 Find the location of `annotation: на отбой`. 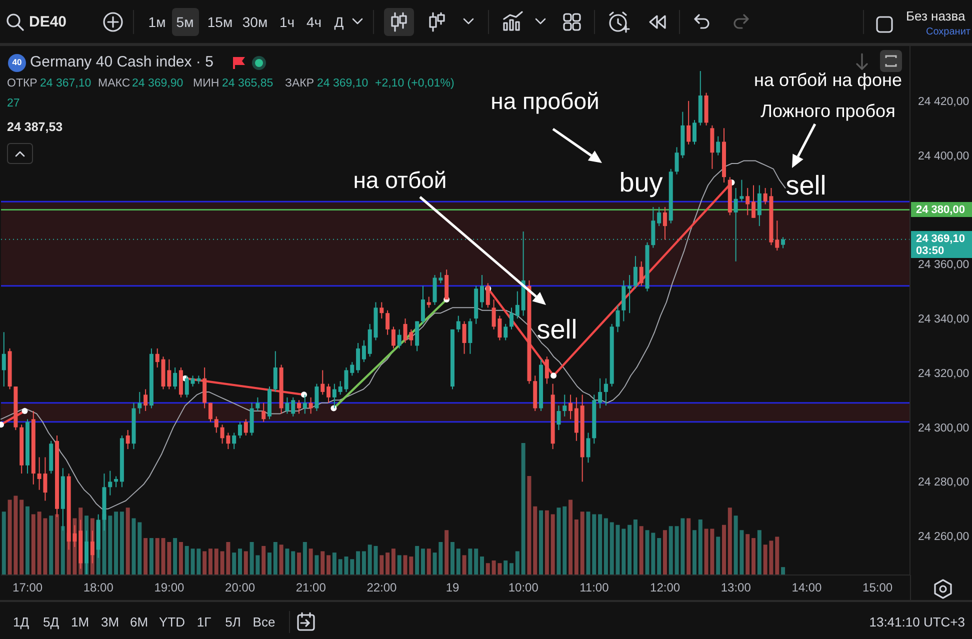

annotation: на отбой is located at coordinates (400, 180).